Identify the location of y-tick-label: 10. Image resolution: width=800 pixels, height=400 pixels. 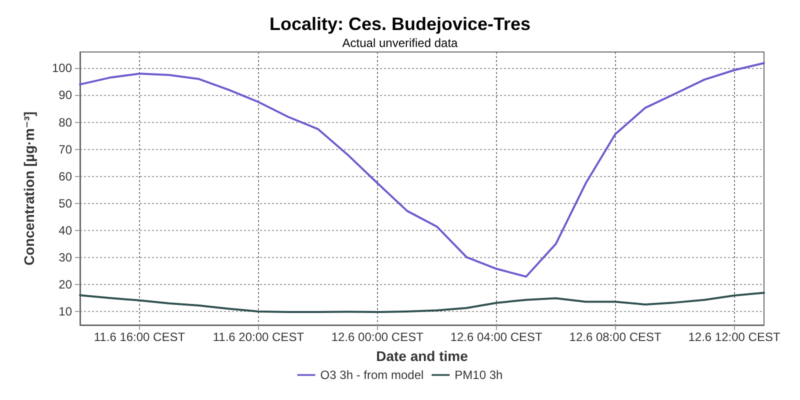
(65, 311).